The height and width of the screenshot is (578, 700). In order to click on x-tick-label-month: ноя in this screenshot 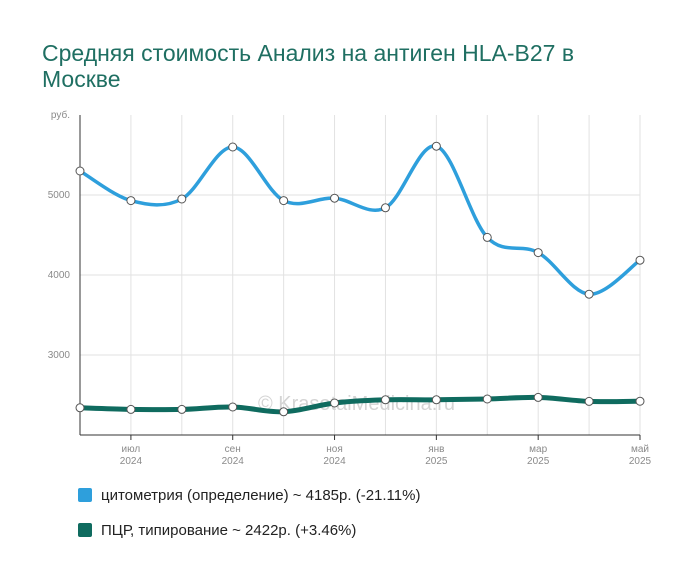, I will do `click(334, 449)`.